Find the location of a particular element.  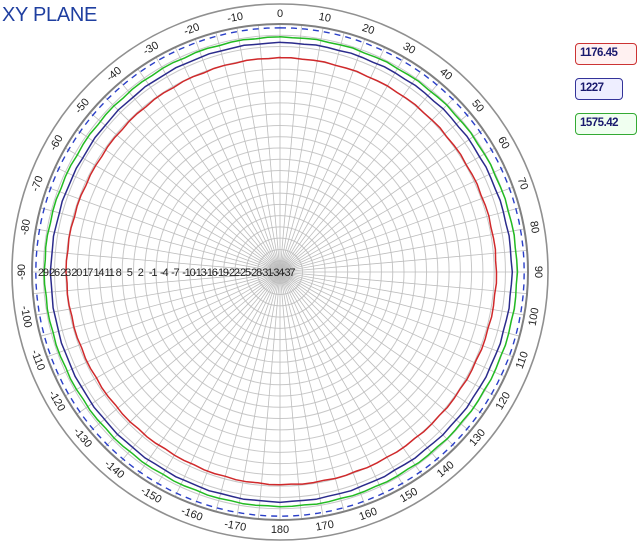

legend-label: 1575.42 is located at coordinates (599, 123).